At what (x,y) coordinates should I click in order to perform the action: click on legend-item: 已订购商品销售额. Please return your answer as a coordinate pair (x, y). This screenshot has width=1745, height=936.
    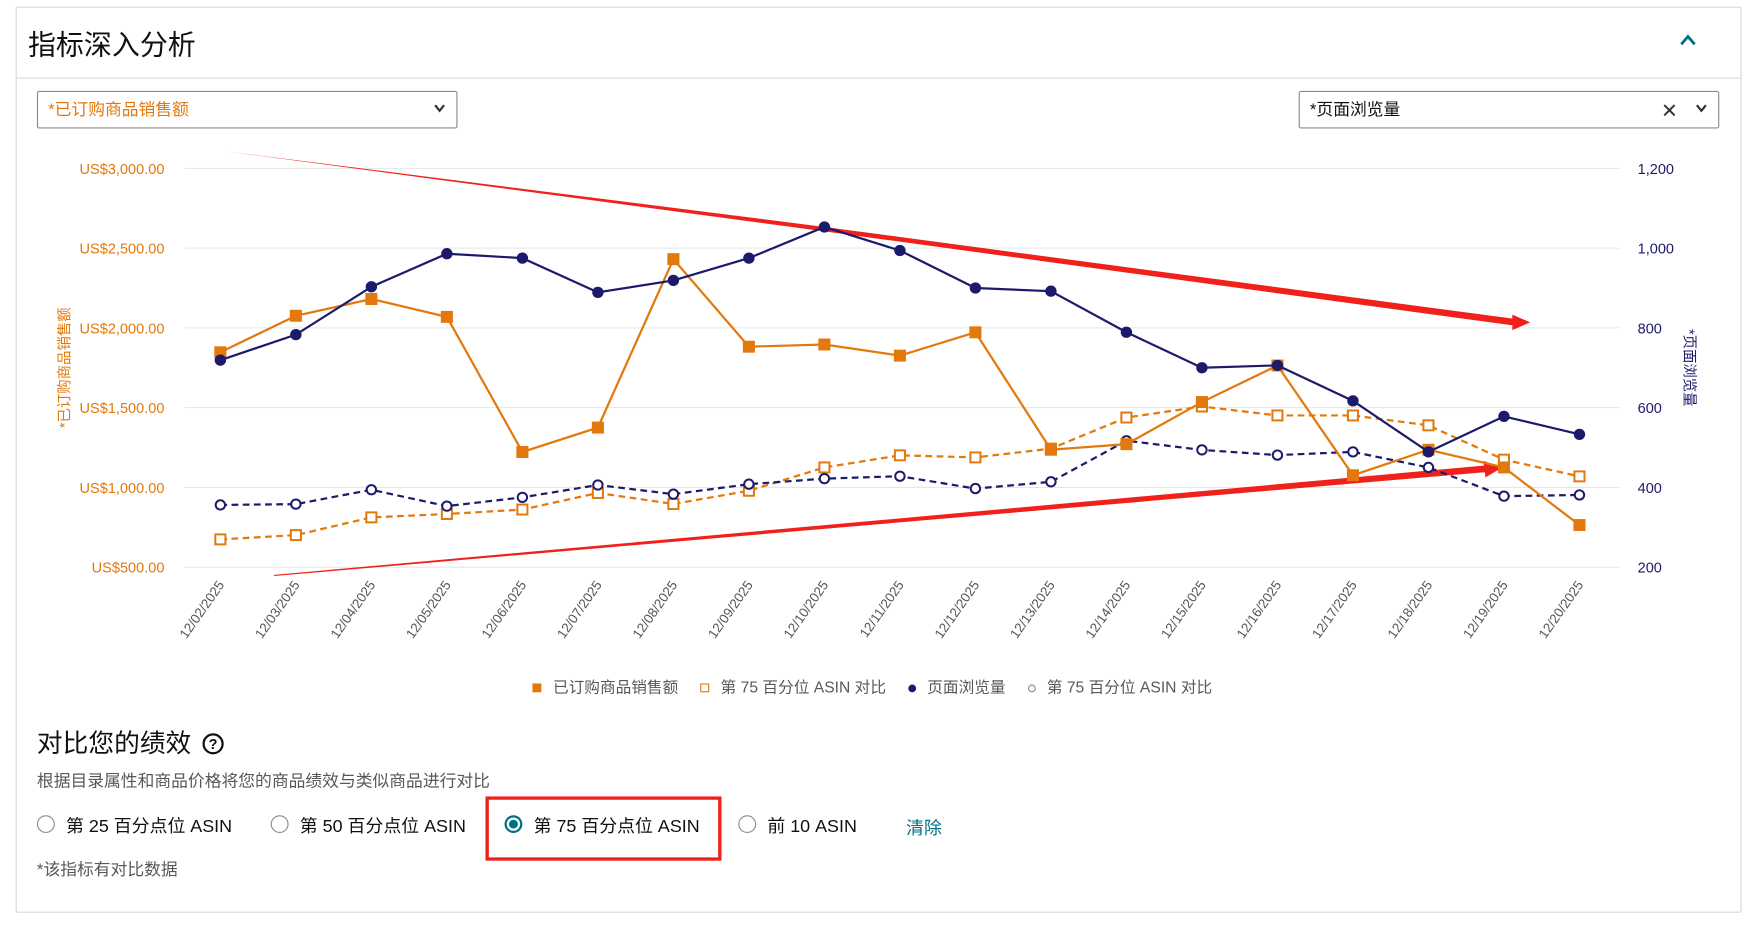
    Looking at the image, I should click on (605, 687).